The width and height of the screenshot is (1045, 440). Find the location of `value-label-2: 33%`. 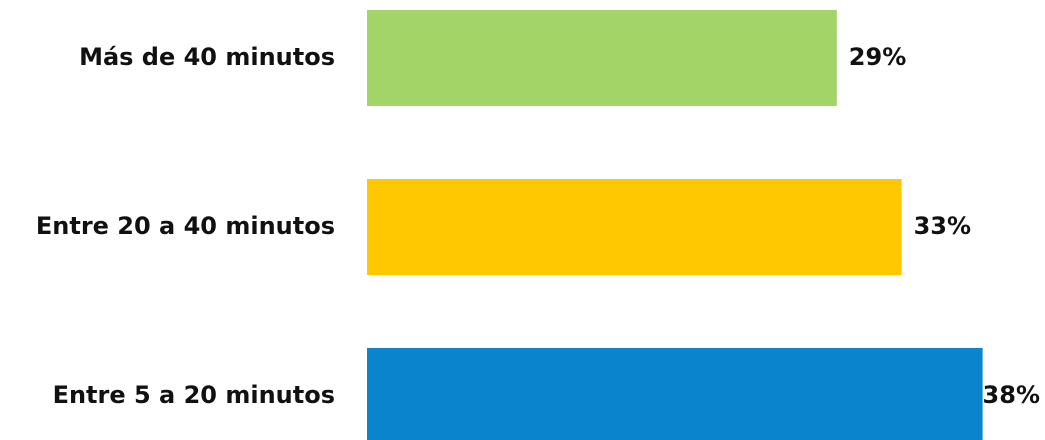

value-label-2: 33% is located at coordinates (942, 226).